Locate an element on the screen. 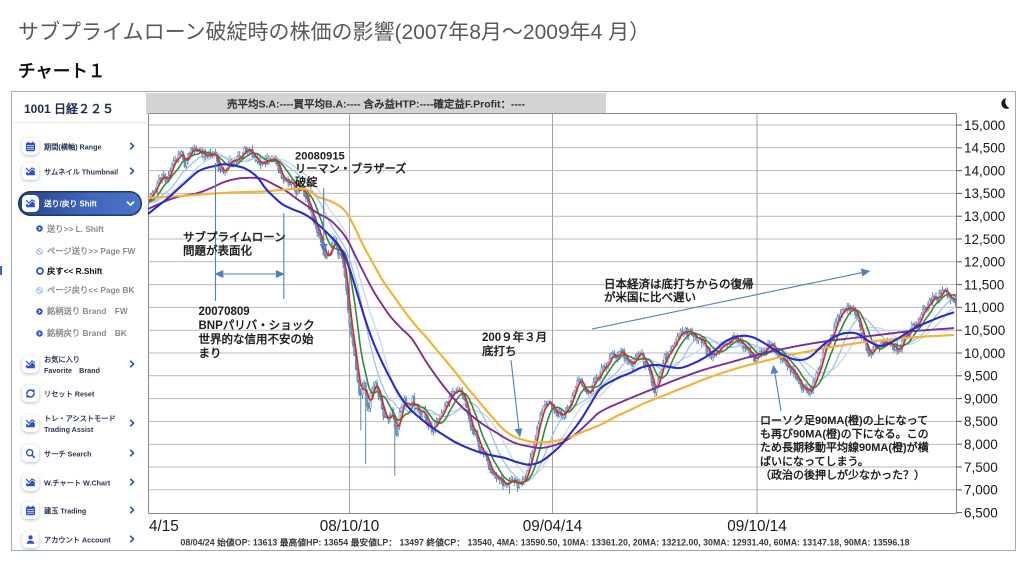 The height and width of the screenshot is (565, 1024). svg-text: サブプライムローン is located at coordinates (234, 237).